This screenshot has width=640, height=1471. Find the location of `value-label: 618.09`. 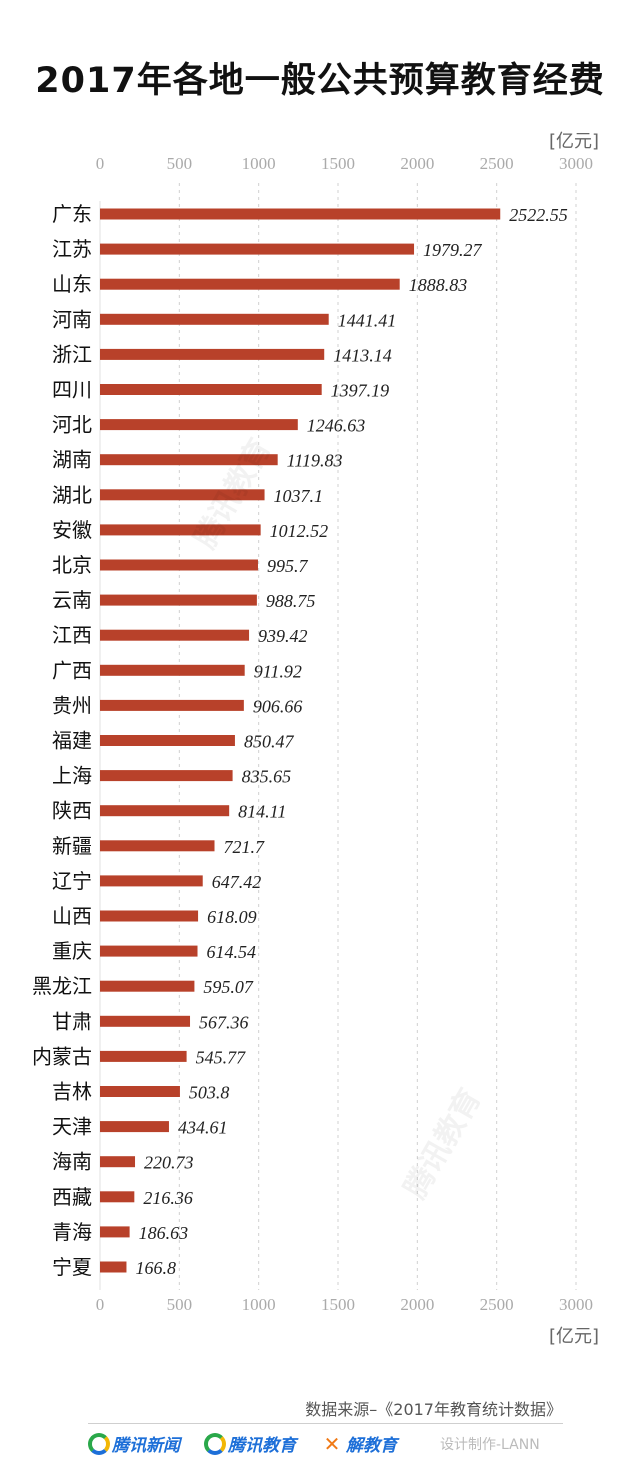

value-label: 618.09 is located at coordinates (232, 917).